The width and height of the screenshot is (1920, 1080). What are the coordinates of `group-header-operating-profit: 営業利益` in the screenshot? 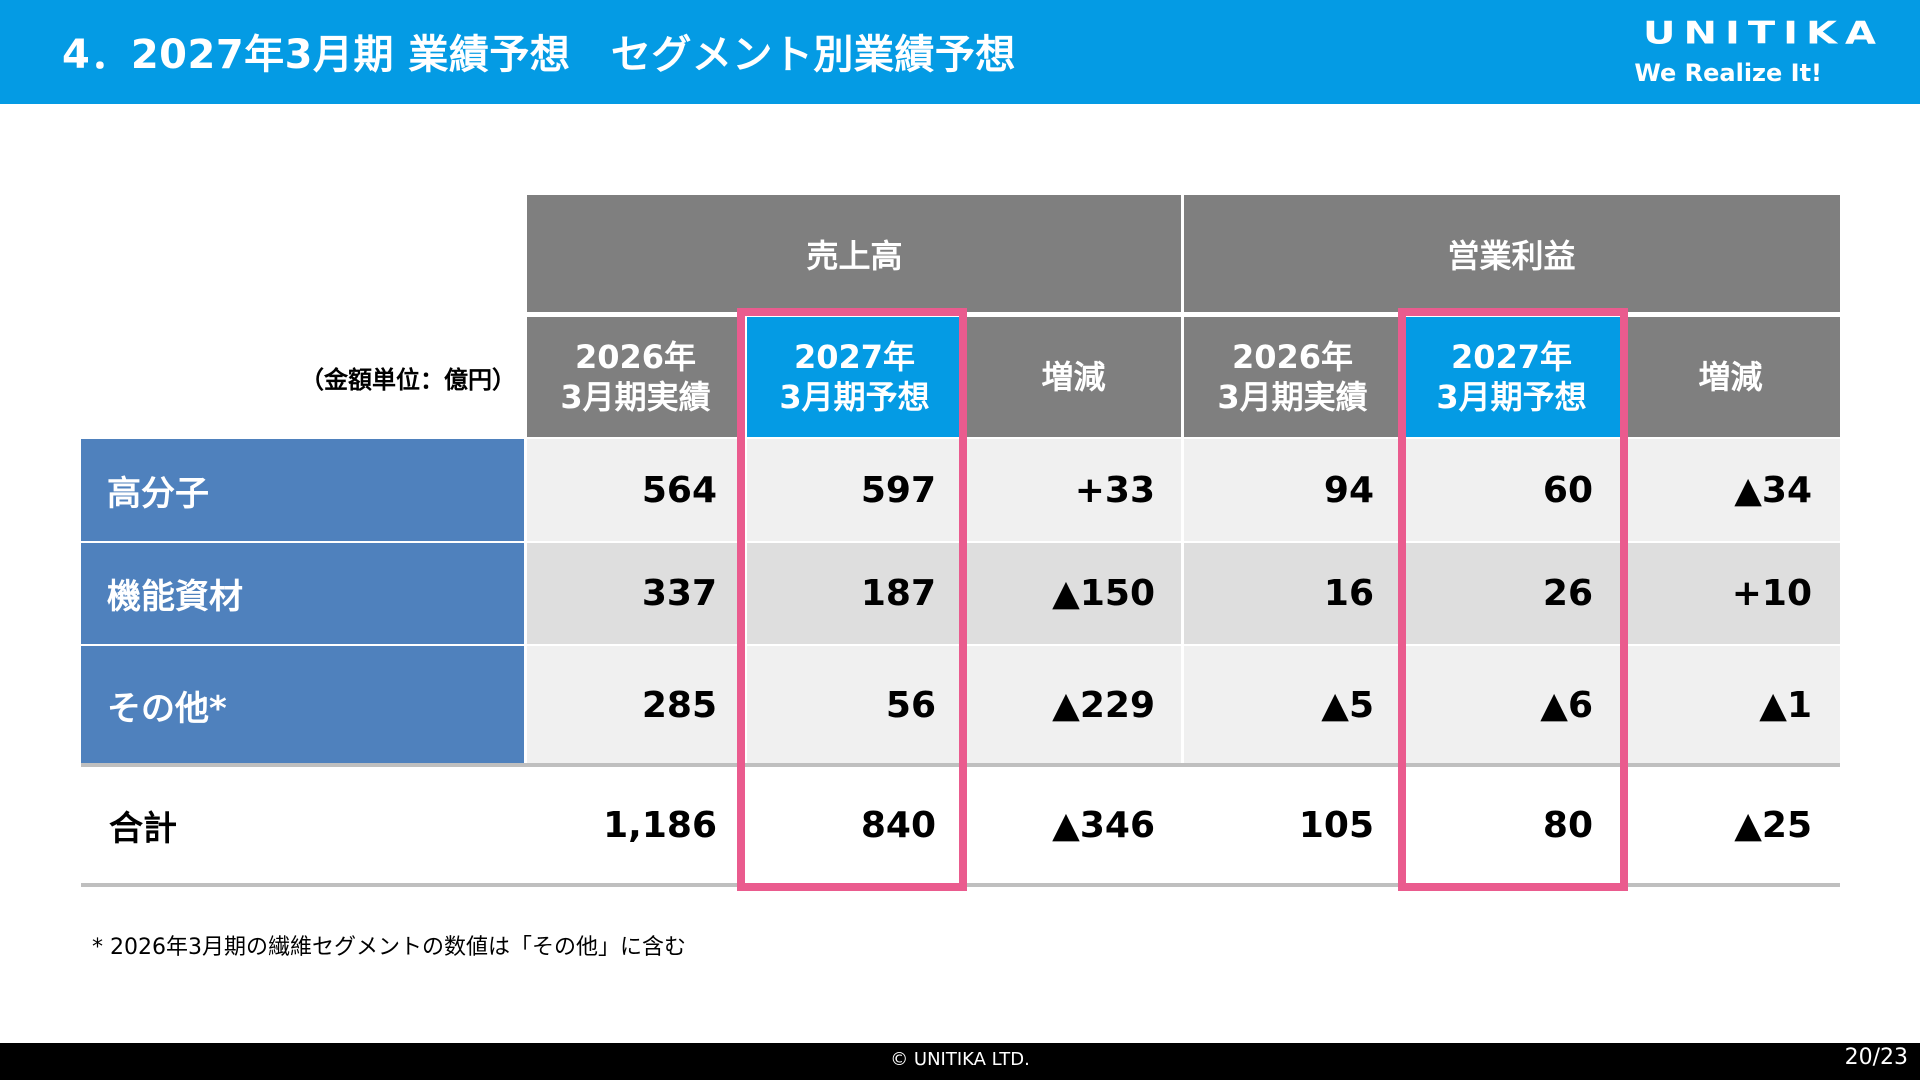 It's located at (1511, 253).